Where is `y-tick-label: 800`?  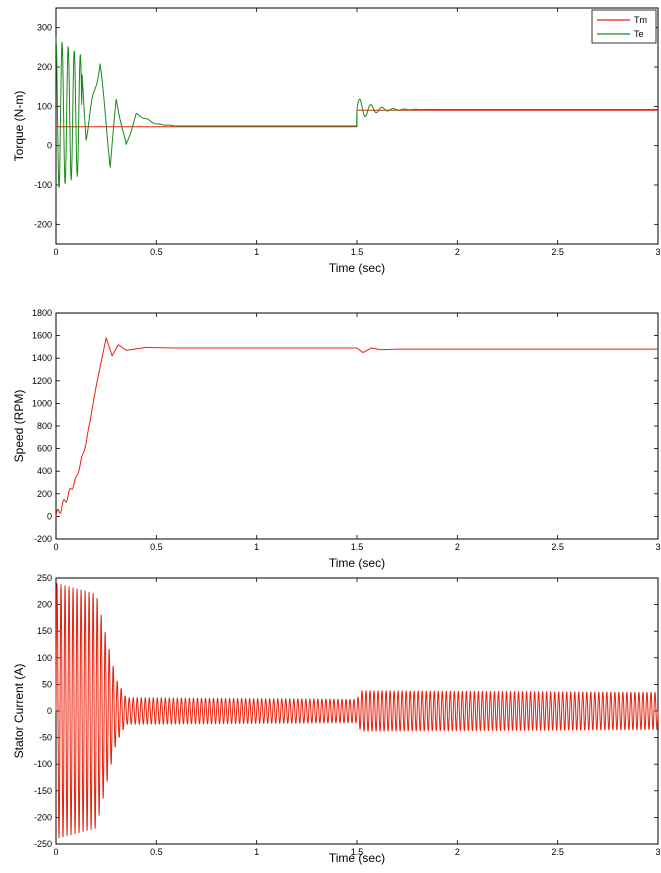 y-tick-label: 800 is located at coordinates (44, 426).